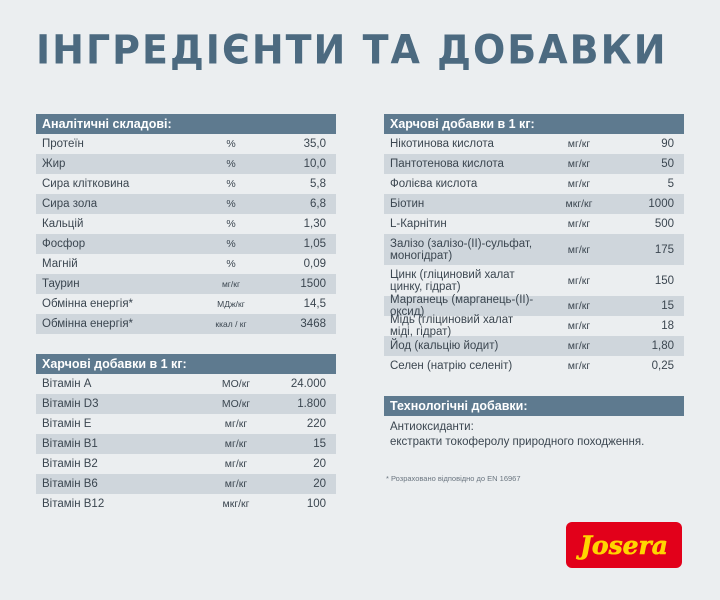 Image resolution: width=720 pixels, height=600 pixels. I want to click on table-row: Вітамін D3 МО/кг 1.800, so click(186, 404).